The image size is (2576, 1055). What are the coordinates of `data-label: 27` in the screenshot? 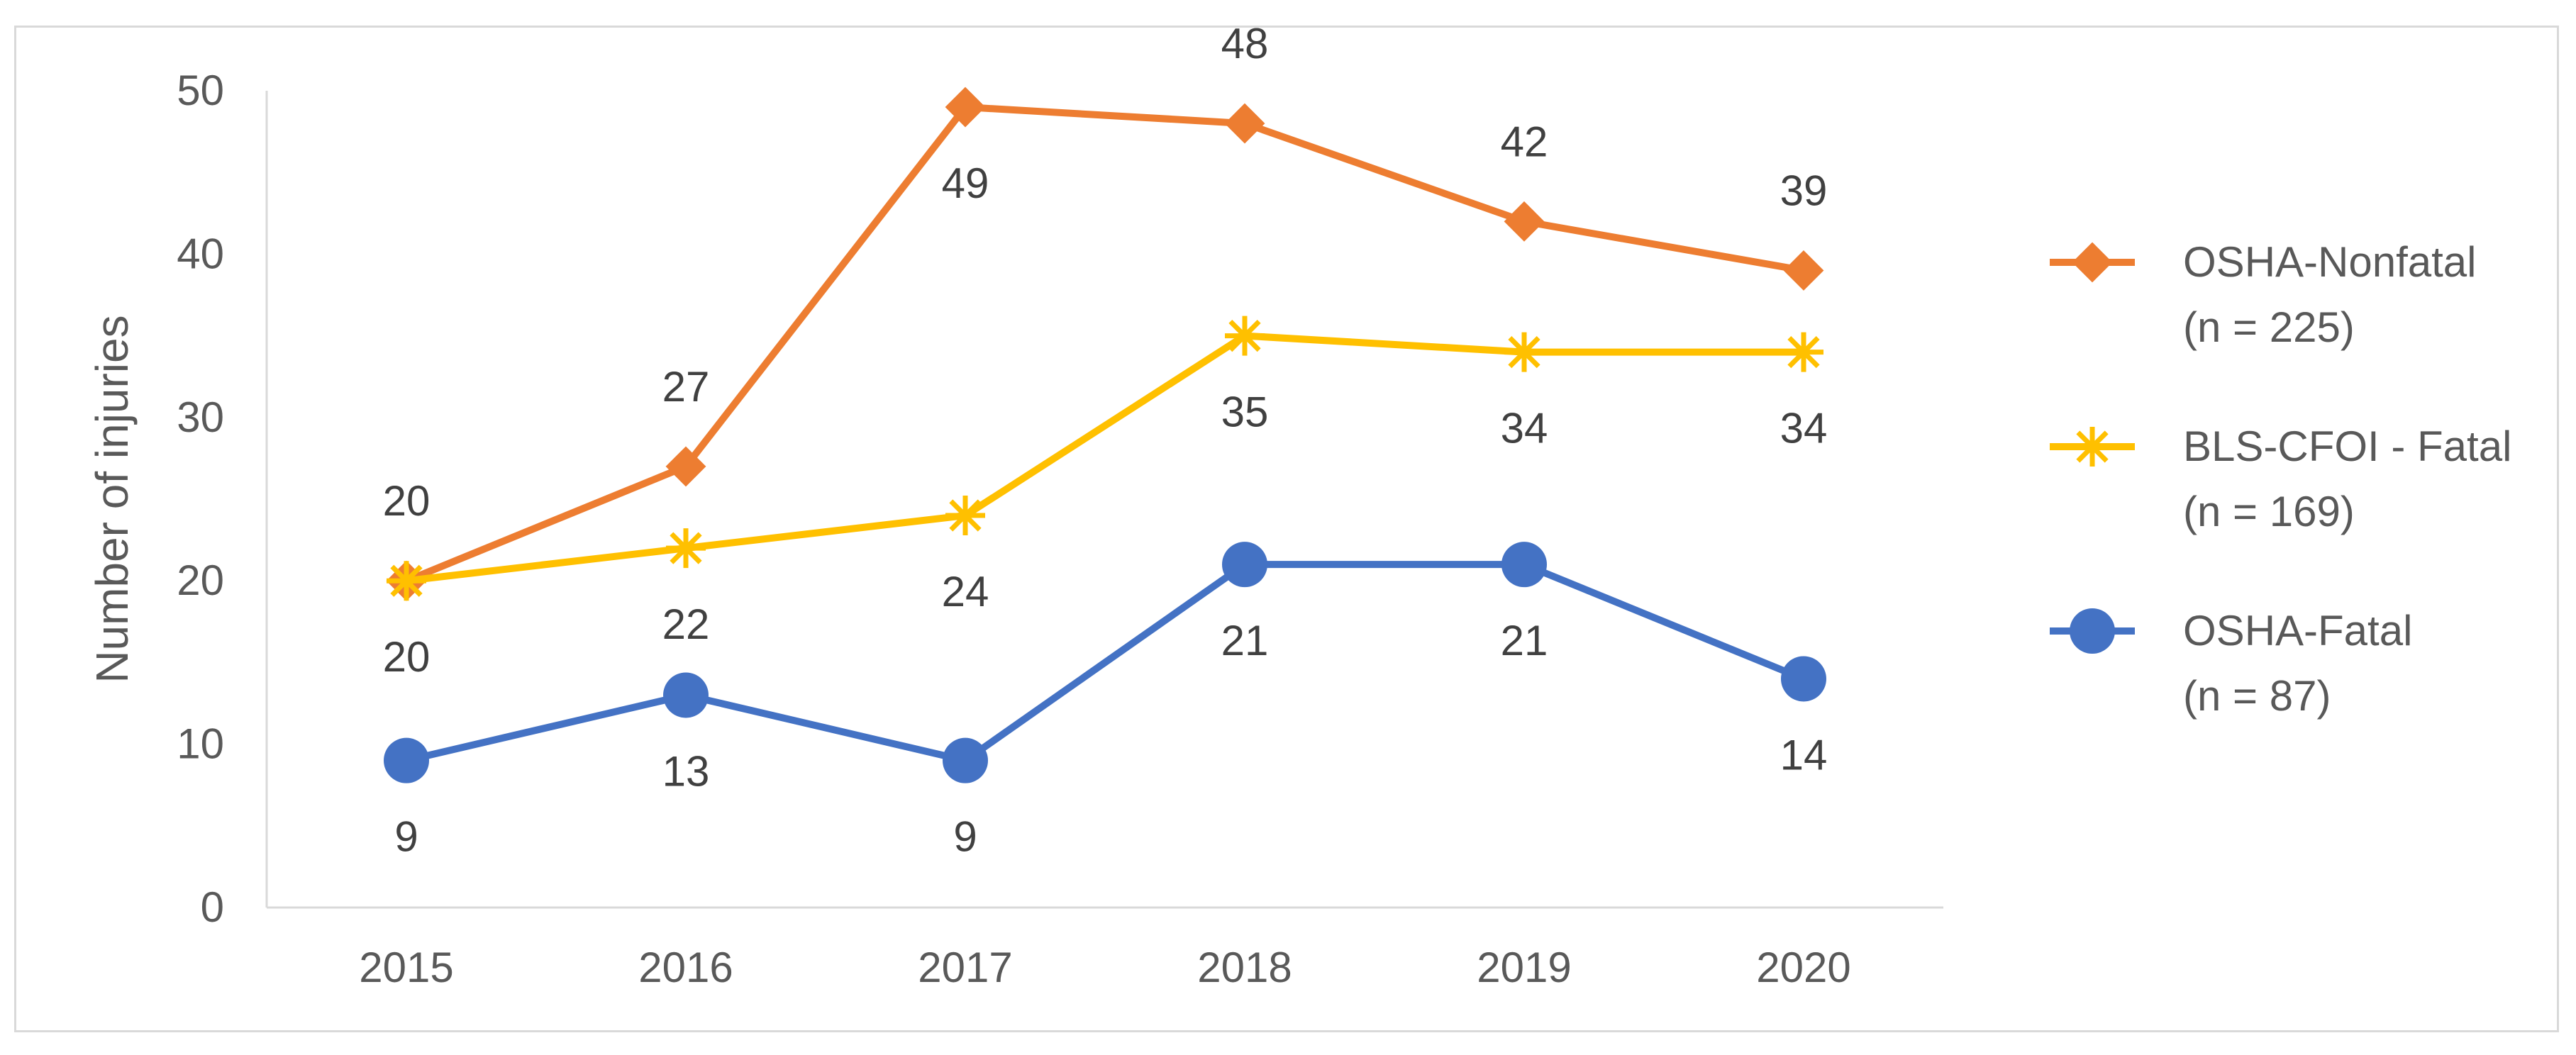 It's located at (686, 387).